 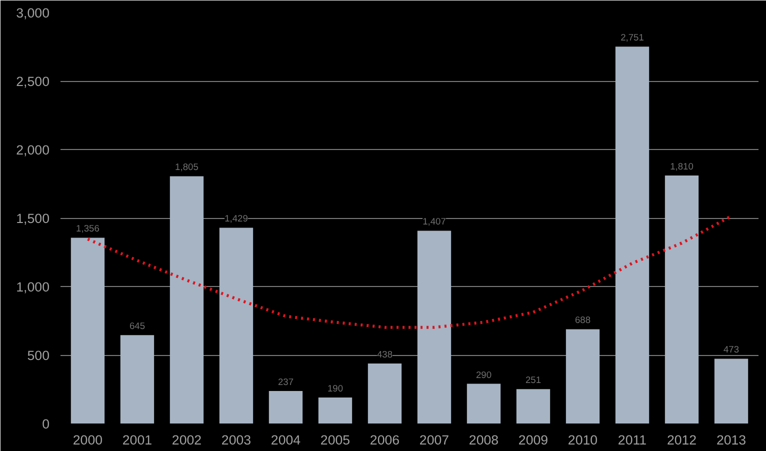 I want to click on data-label: 2,751, so click(x=632, y=37).